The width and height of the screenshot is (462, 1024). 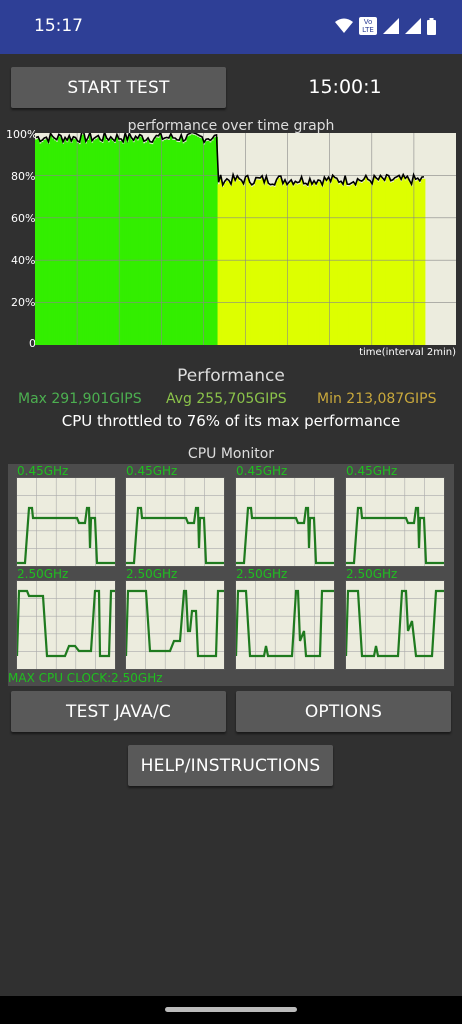 I want to click on help-instructions-button: HELP/INSTRUCTIONS, so click(x=230, y=765).